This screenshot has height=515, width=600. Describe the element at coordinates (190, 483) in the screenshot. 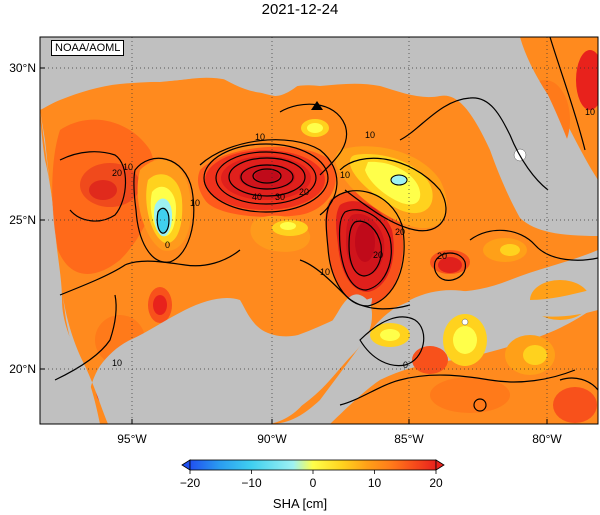

I see `colorbar-tick-label: −20` at that location.